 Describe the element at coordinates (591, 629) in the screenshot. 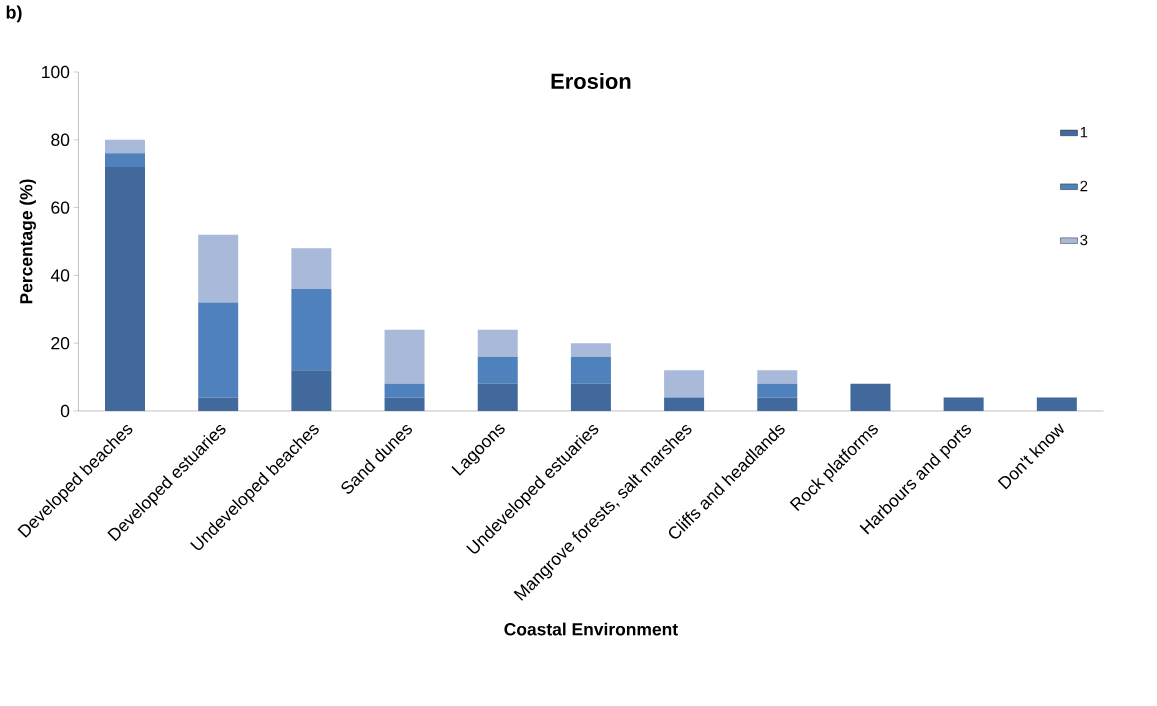

I see `x-axis-title: Coastal Environment` at that location.